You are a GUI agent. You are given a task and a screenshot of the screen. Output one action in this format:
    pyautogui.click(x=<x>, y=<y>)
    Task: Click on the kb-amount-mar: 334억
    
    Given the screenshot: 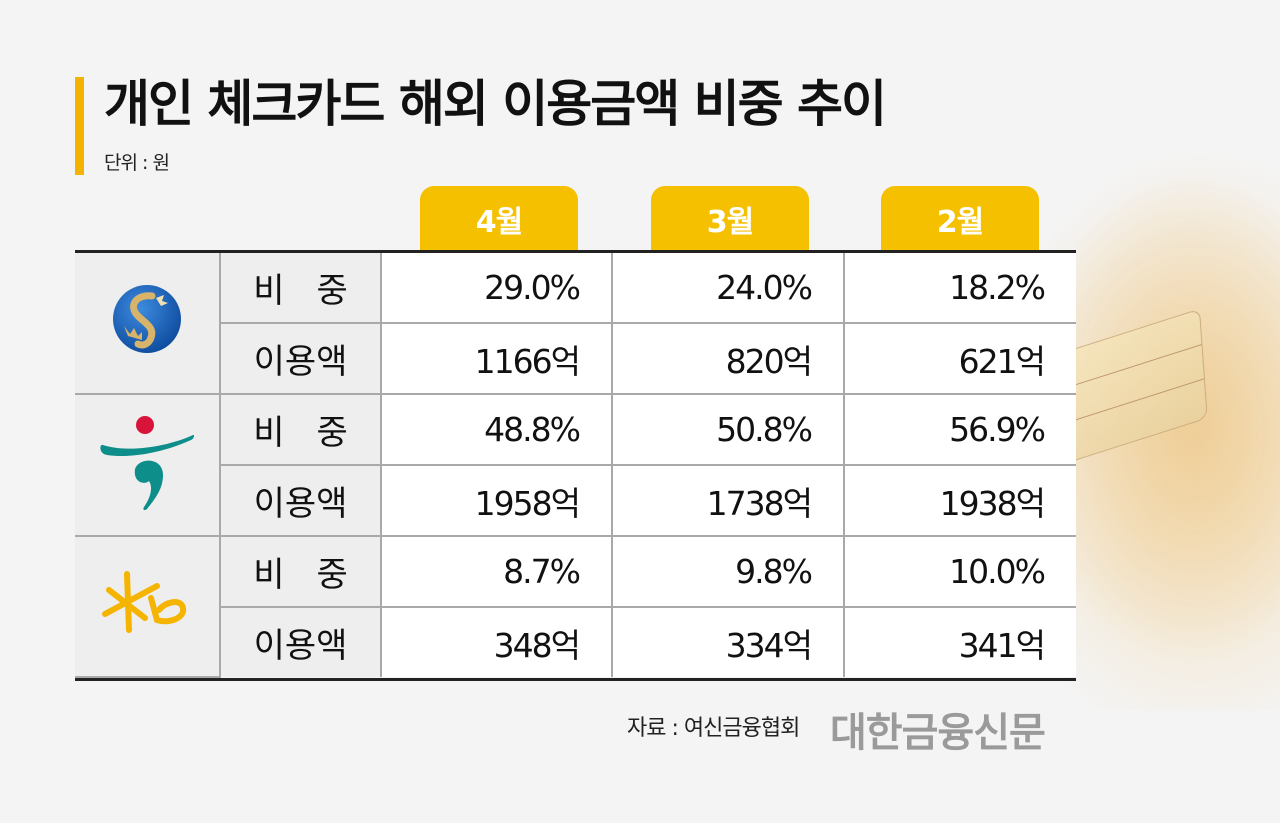 What is the action you would take?
    pyautogui.click(x=728, y=641)
    